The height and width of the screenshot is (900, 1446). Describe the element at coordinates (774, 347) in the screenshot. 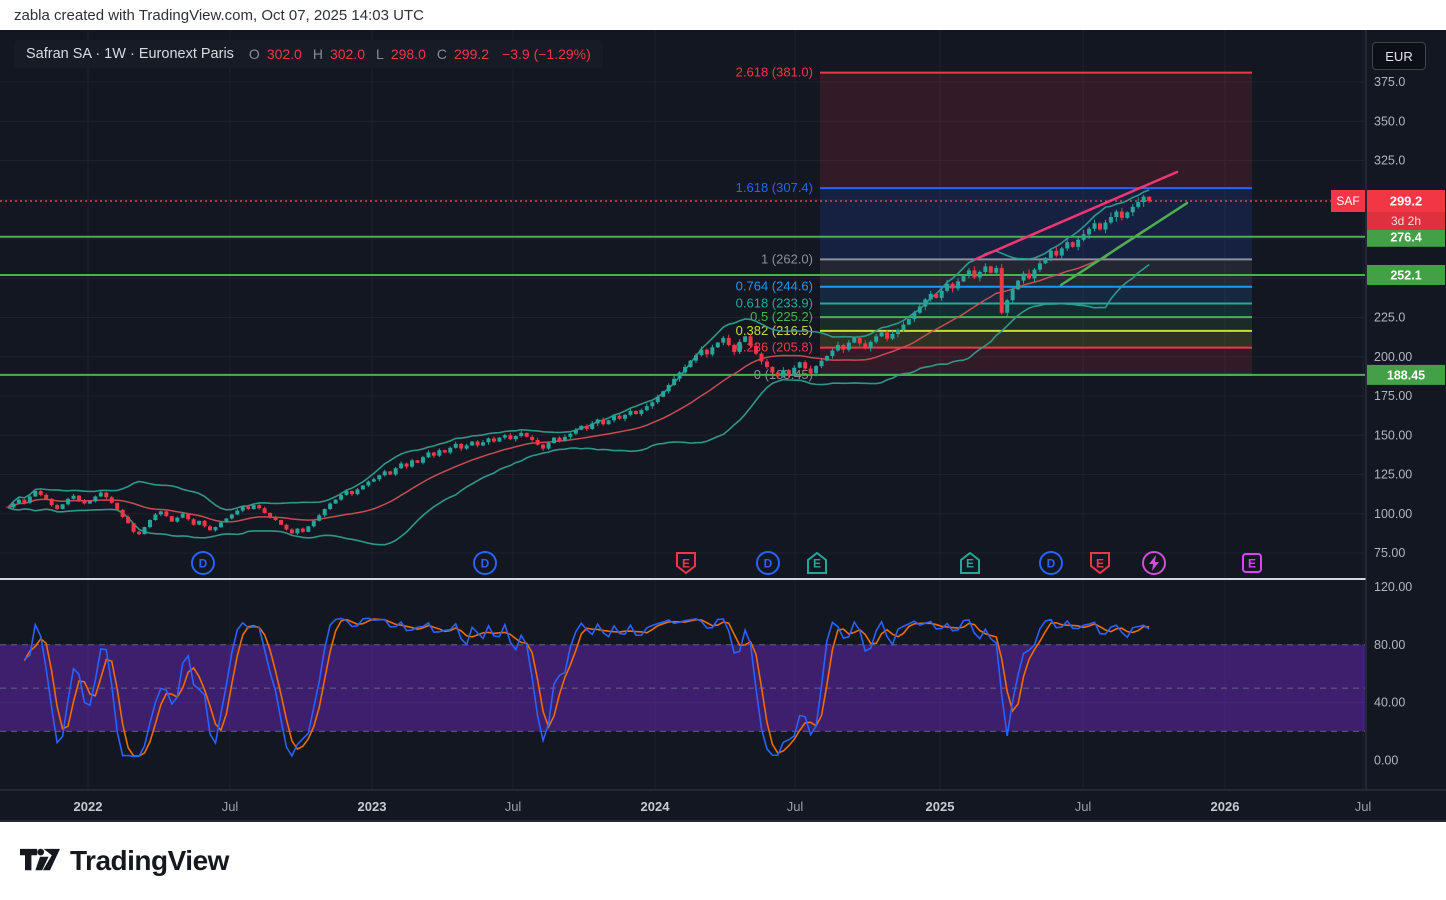

I see `fib-level-label: 0.236 (205.8)` at that location.